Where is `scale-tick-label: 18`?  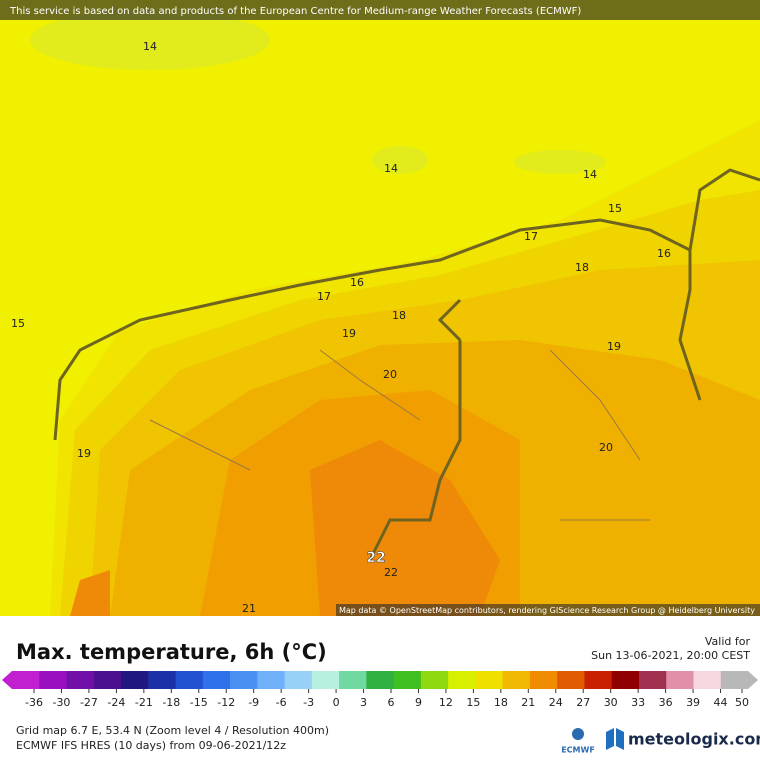 scale-tick-label: 18 is located at coordinates (501, 702).